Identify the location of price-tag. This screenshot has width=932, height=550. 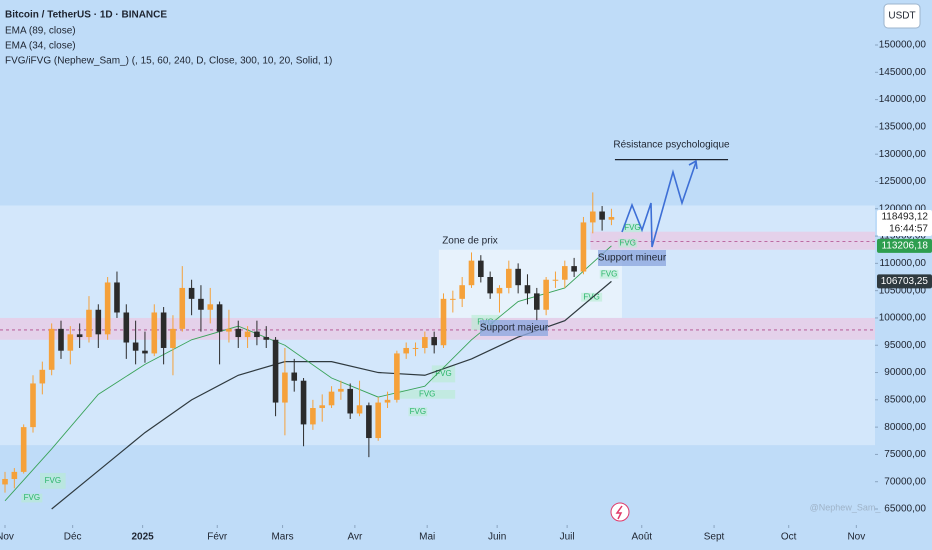
(904, 245).